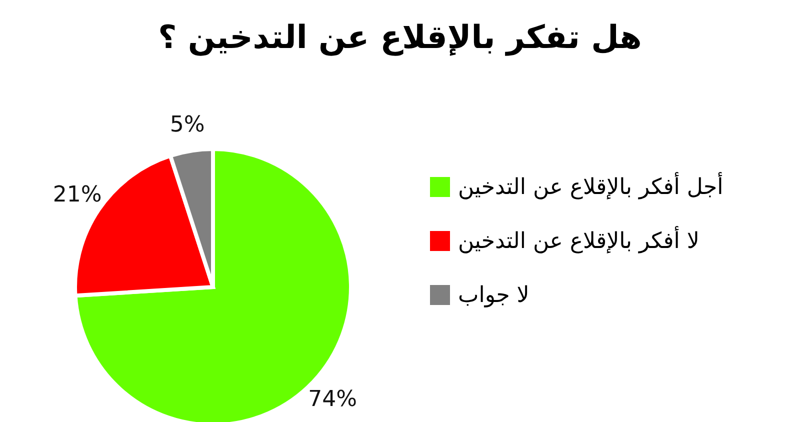 This screenshot has width=800, height=422. Describe the element at coordinates (187, 125) in the screenshot. I see `data-label: 5%` at that location.